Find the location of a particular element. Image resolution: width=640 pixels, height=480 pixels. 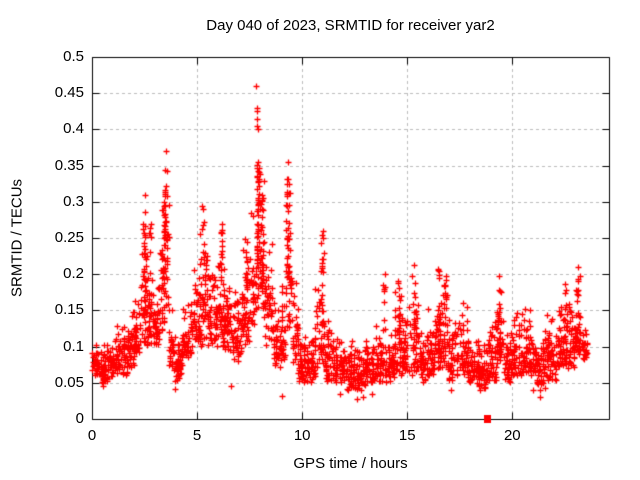

x-tick-label: 15 is located at coordinates (407, 435).